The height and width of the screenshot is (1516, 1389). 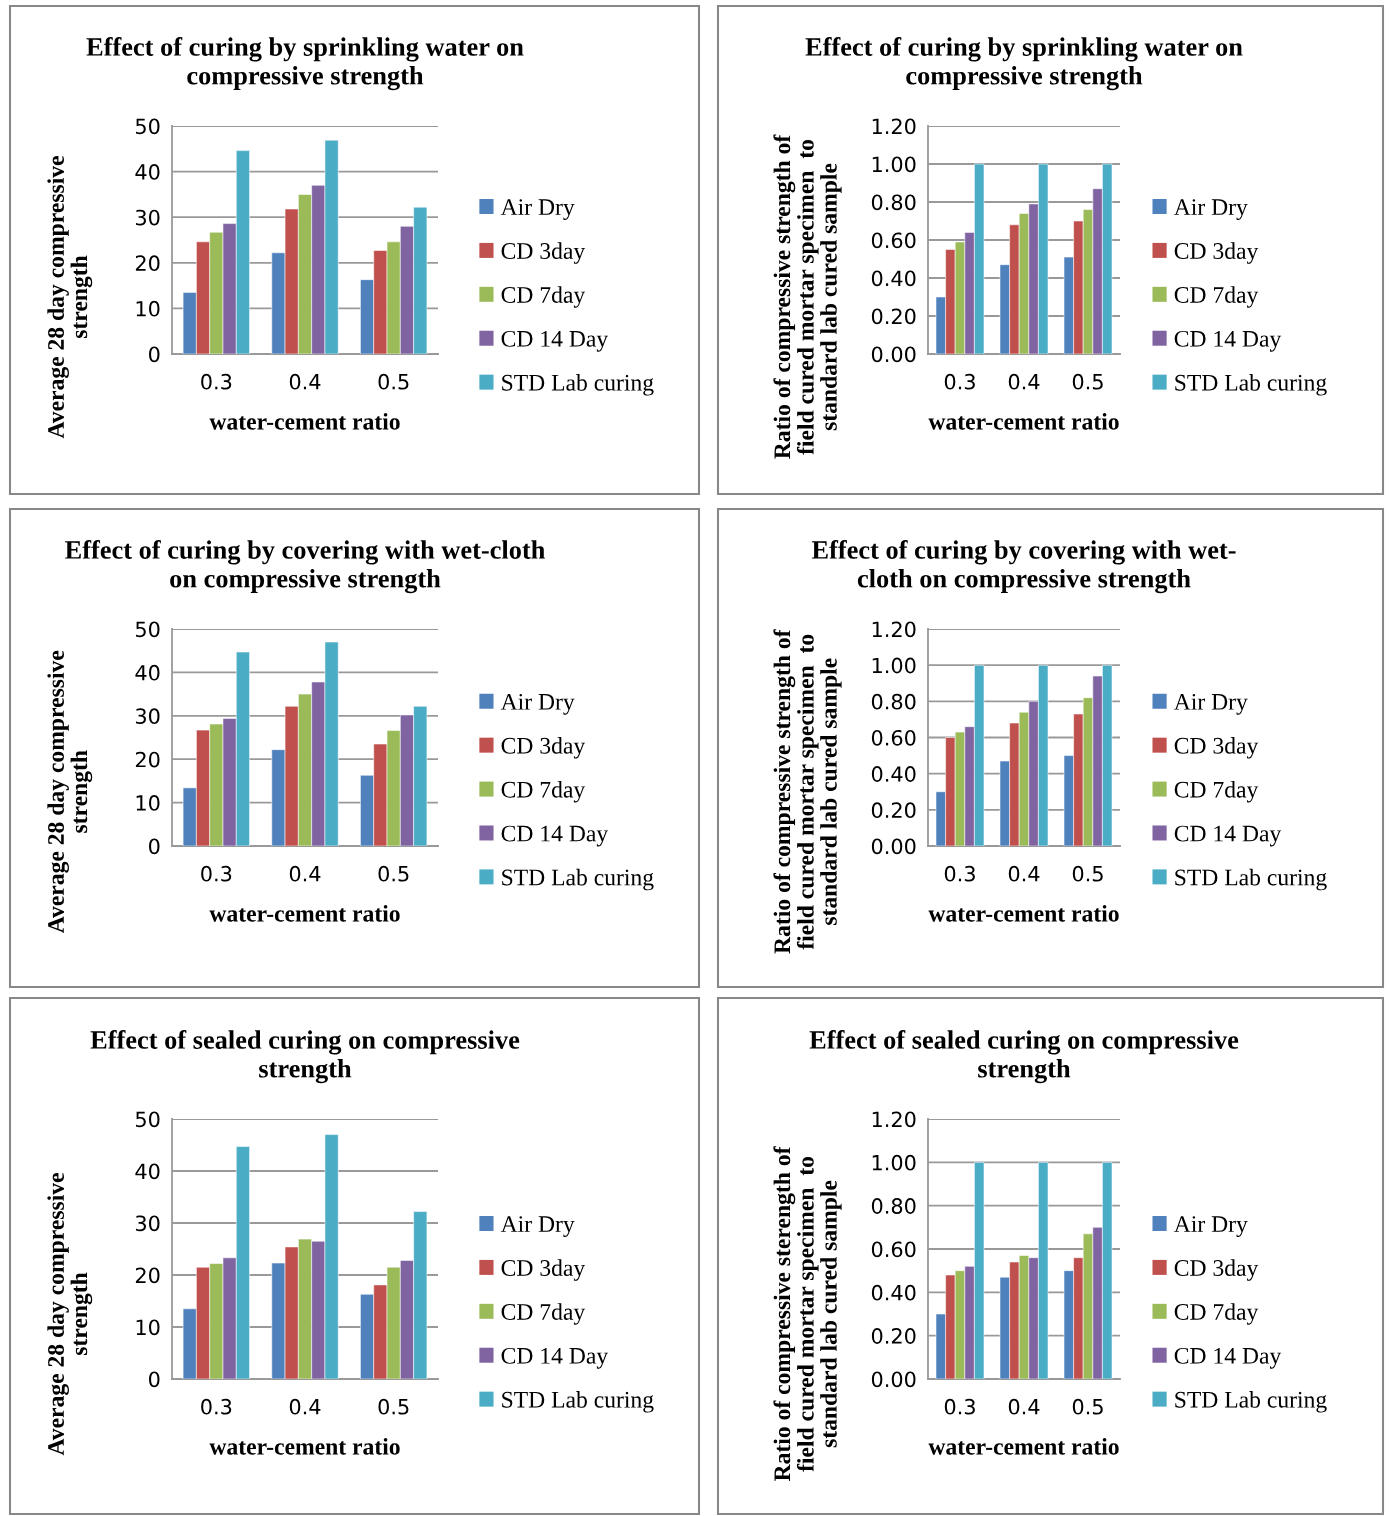 I want to click on chart-title: Effect of curing by covering with wet-cloth on compressive strength, so click(x=305, y=567).